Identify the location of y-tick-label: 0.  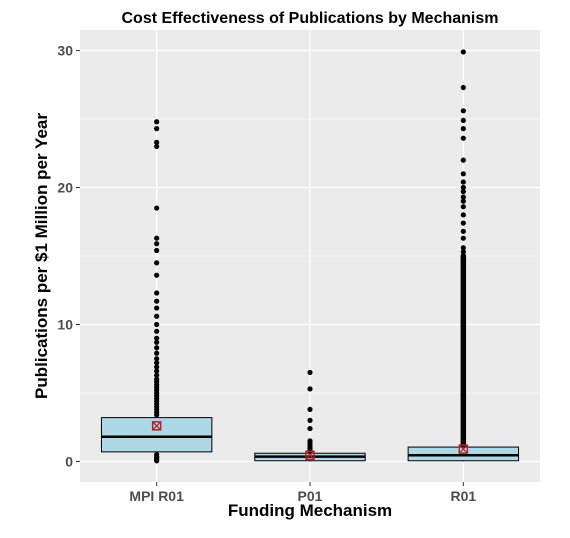
(69, 461).